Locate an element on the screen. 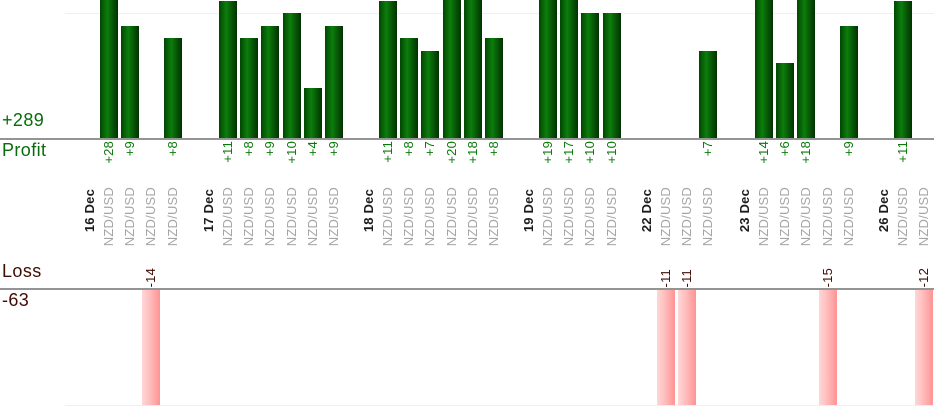 The width and height of the screenshot is (934, 420). profit-value-label: +28 is located at coordinates (108, 152).